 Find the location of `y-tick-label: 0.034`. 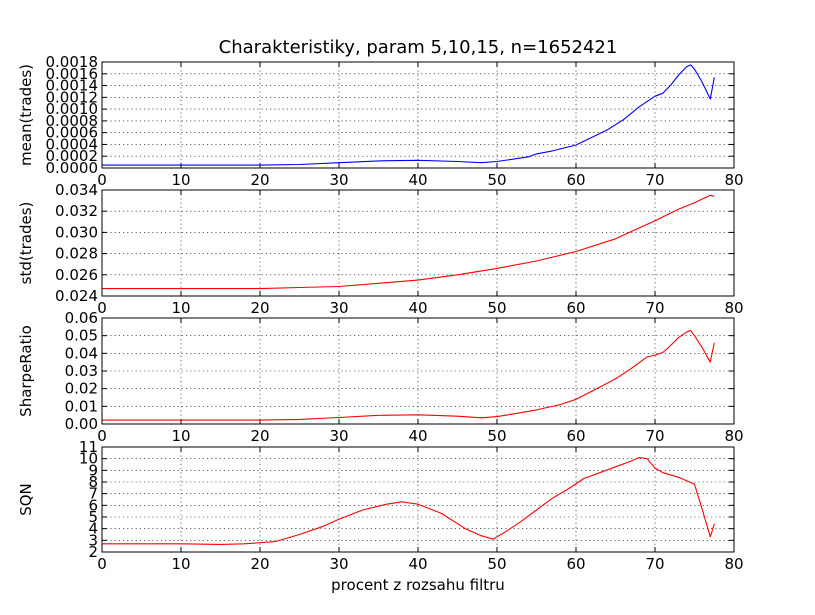

y-tick-label: 0.034 is located at coordinates (76, 190).